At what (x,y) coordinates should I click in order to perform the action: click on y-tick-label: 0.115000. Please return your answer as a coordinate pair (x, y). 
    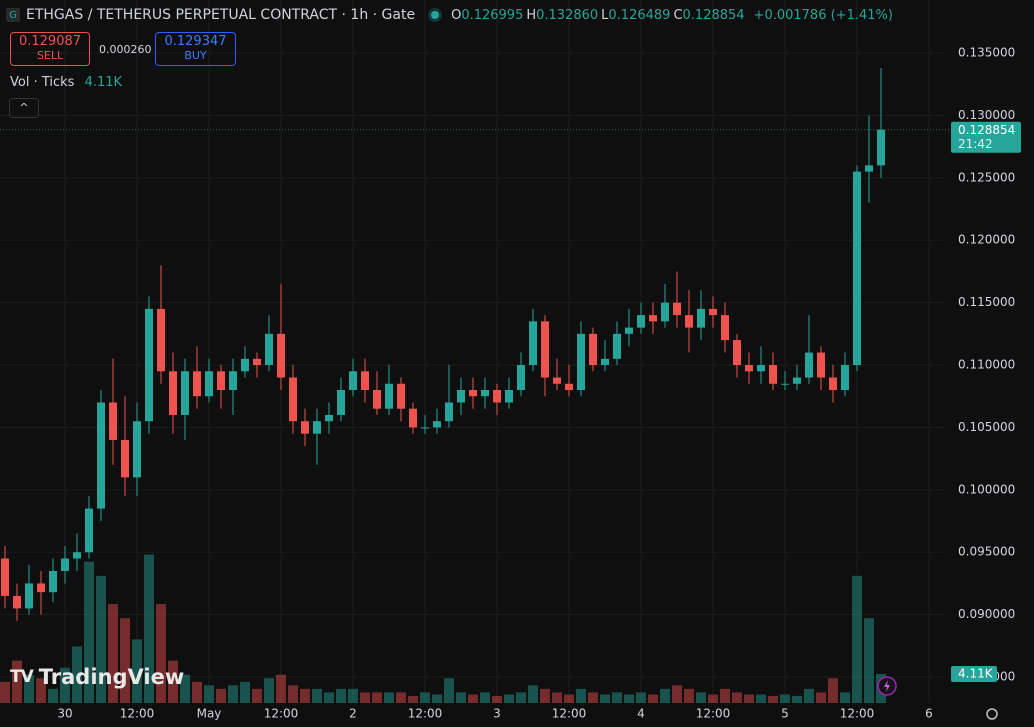
    Looking at the image, I should click on (986, 302).